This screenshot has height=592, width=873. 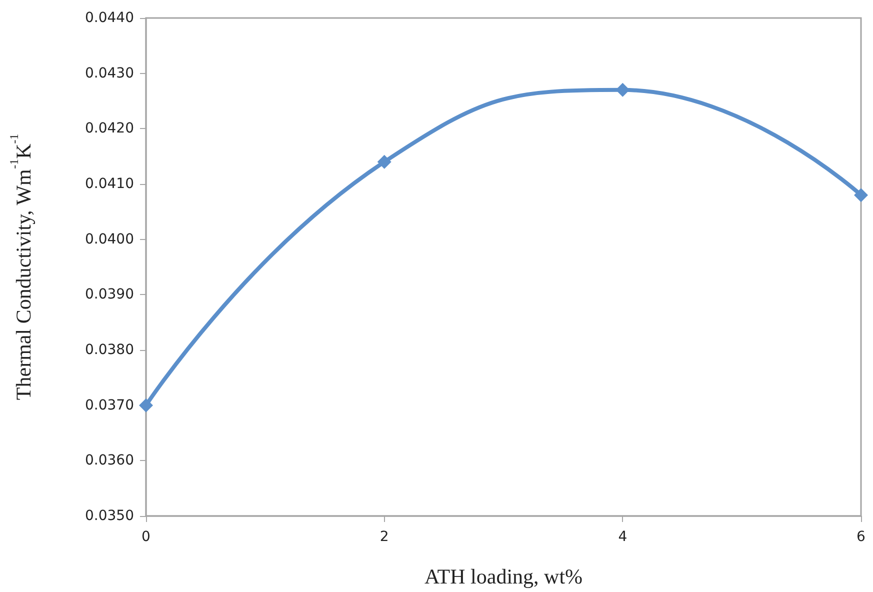 What do you see at coordinates (861, 537) in the screenshot?
I see `x-tick-label: 6` at bounding box center [861, 537].